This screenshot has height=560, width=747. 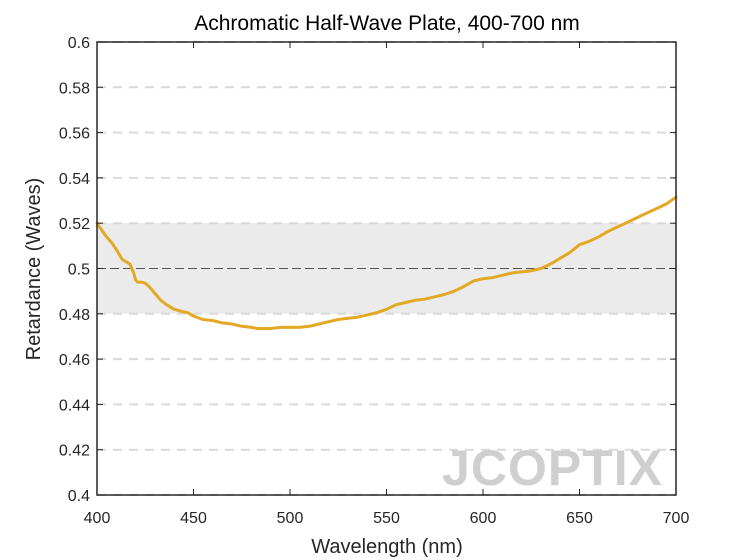 I want to click on y-tick-label-6: 0.52, so click(x=74, y=224).